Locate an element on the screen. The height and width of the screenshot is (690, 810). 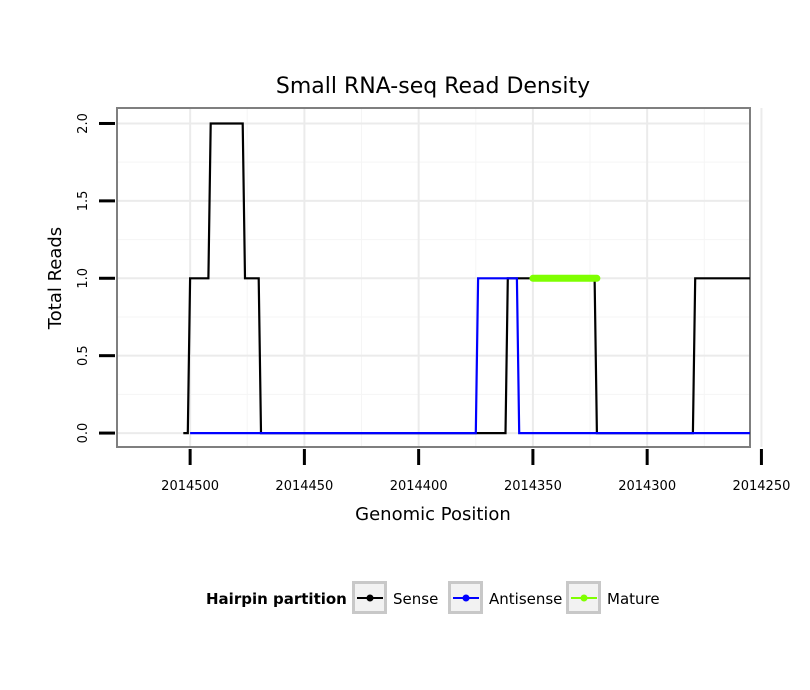
legend-title: Hairpin partition is located at coordinates (276, 599).